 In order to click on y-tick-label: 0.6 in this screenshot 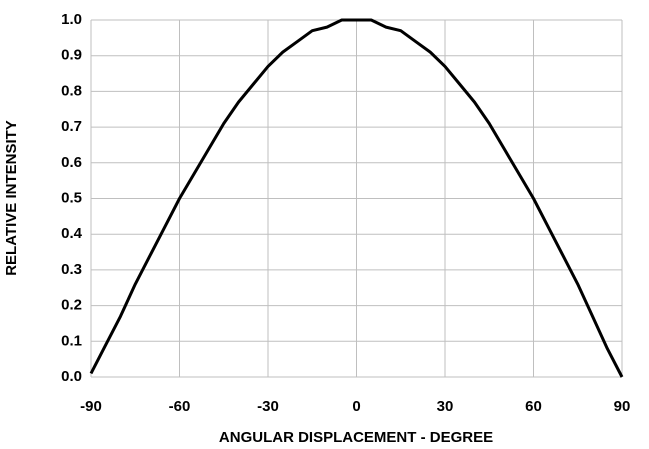, I will do `click(71, 162)`.